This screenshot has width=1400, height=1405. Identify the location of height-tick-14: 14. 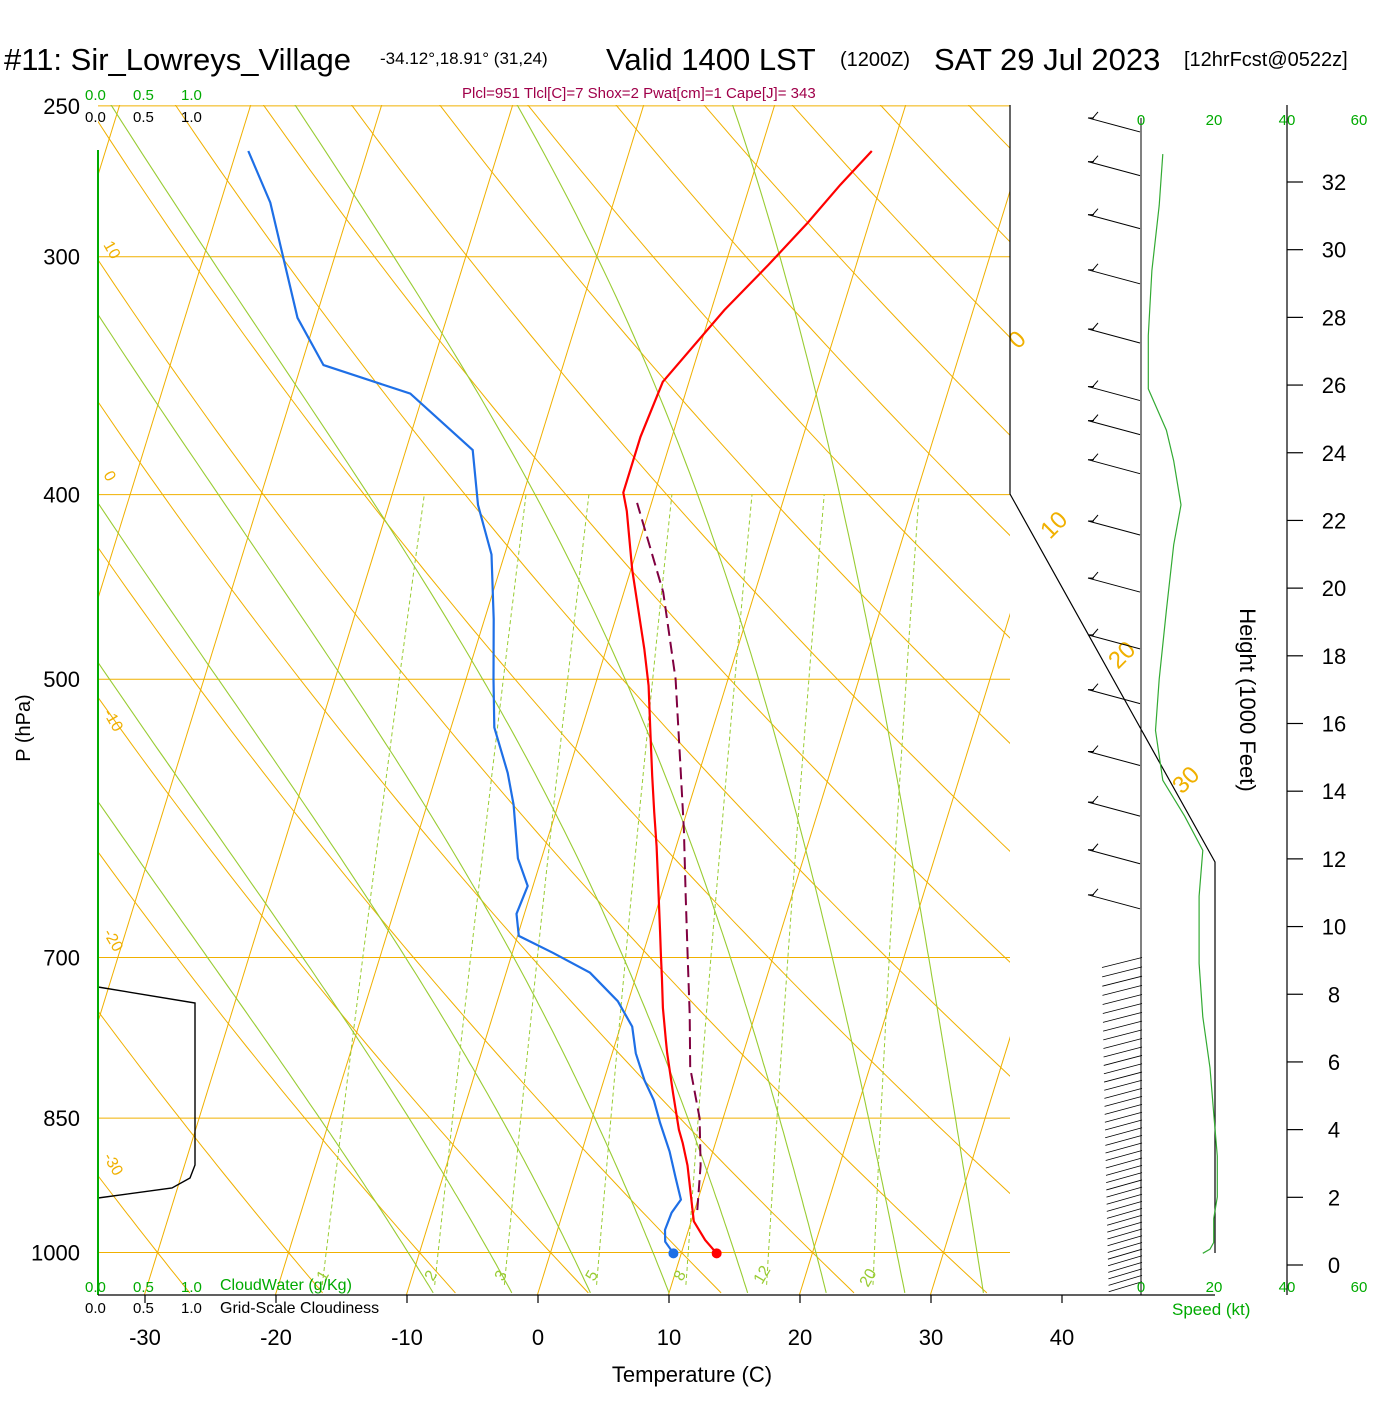
(1334, 791).